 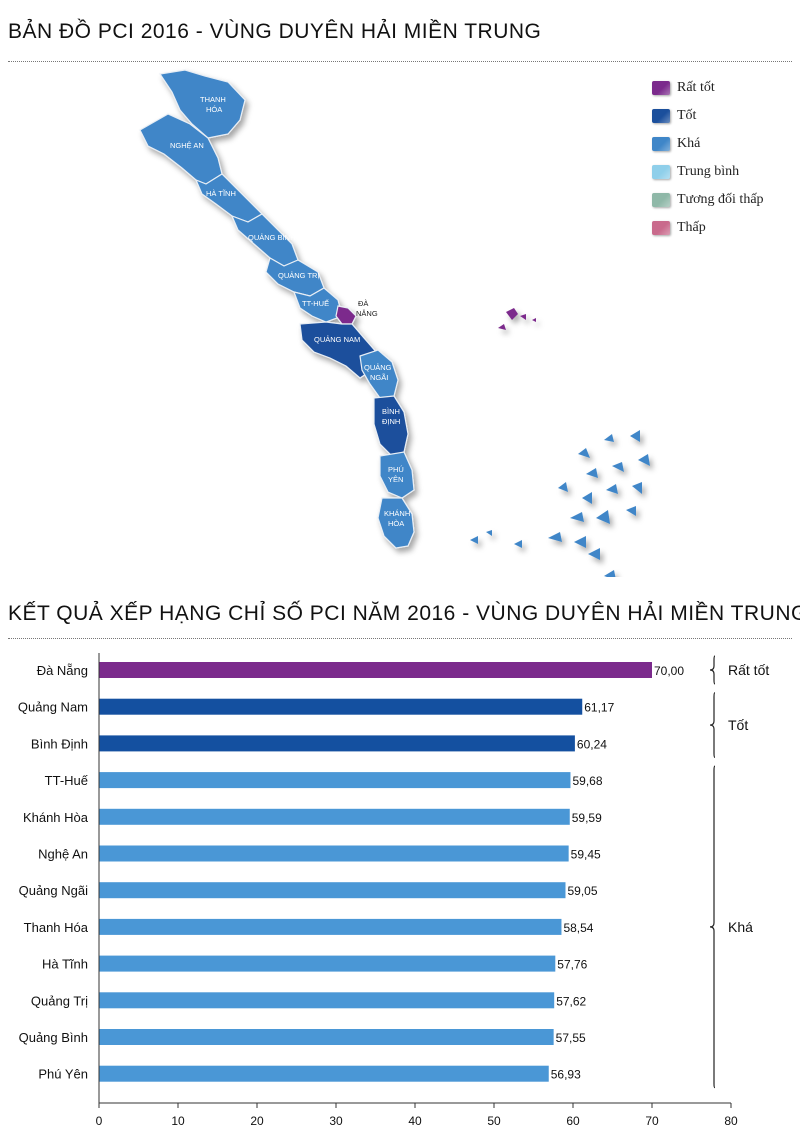 What do you see at coordinates (62, 670) in the screenshot?
I see `category-label: Đà Nẵng` at bounding box center [62, 670].